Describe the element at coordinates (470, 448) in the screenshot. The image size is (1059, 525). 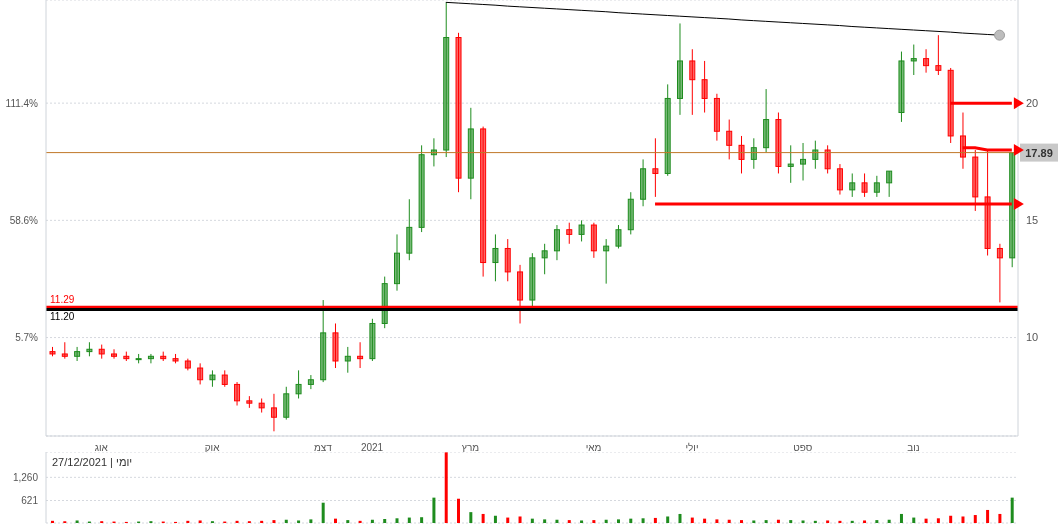
I see `x-tick-label: מרץ` at that location.